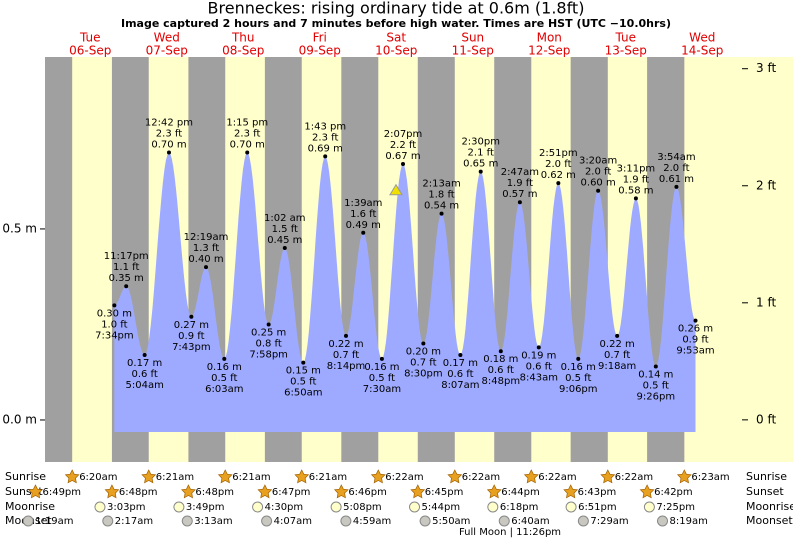 This screenshot has height=539, width=793. I want to click on tide-label: 3:20am, so click(598, 161).